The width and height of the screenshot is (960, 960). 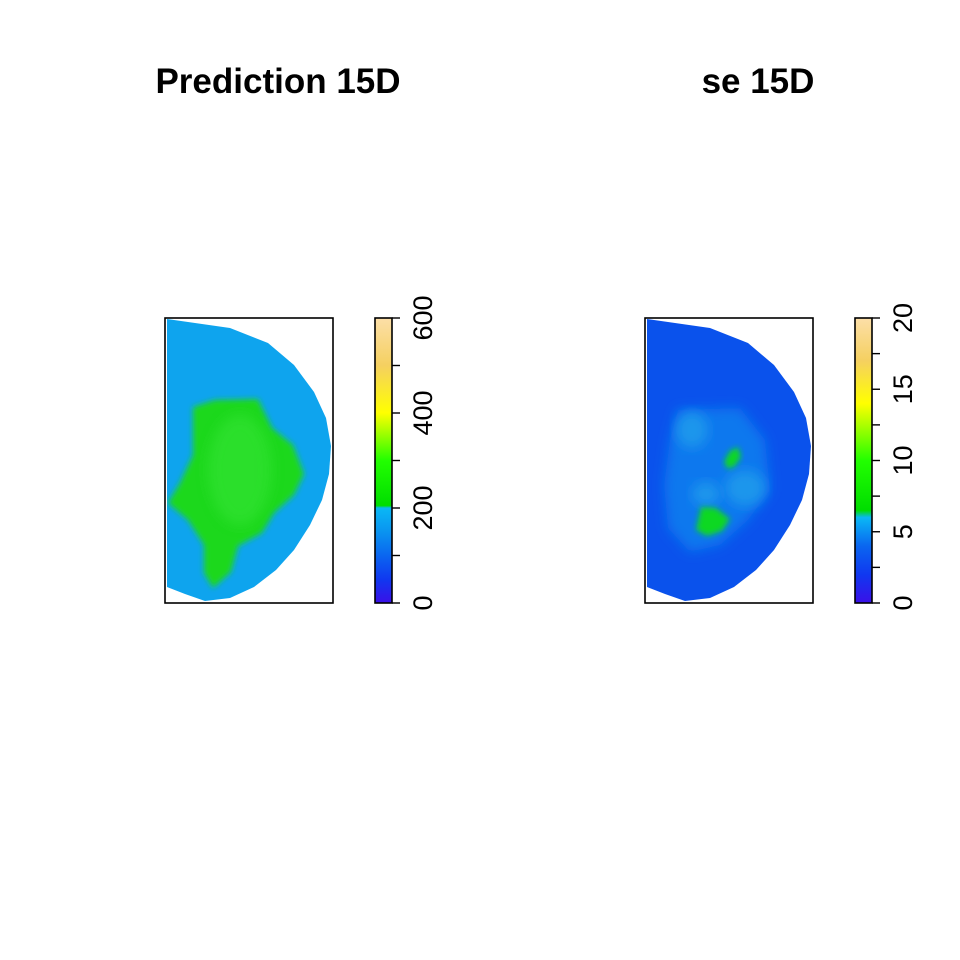 What do you see at coordinates (423, 317) in the screenshot?
I see `colorbar-tick-label: 600` at bounding box center [423, 317].